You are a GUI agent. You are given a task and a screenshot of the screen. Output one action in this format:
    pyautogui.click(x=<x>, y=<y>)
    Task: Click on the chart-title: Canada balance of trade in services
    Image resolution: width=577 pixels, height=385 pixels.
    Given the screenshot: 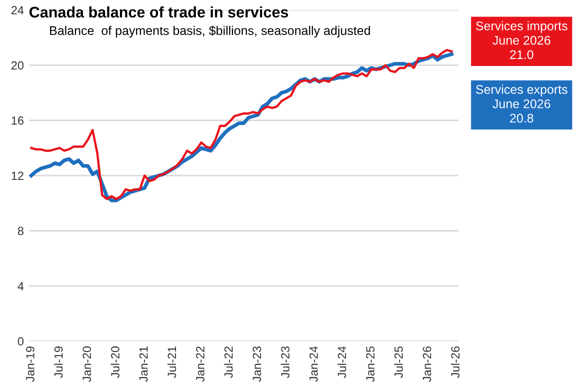 What is the action you would take?
    pyautogui.click(x=158, y=12)
    